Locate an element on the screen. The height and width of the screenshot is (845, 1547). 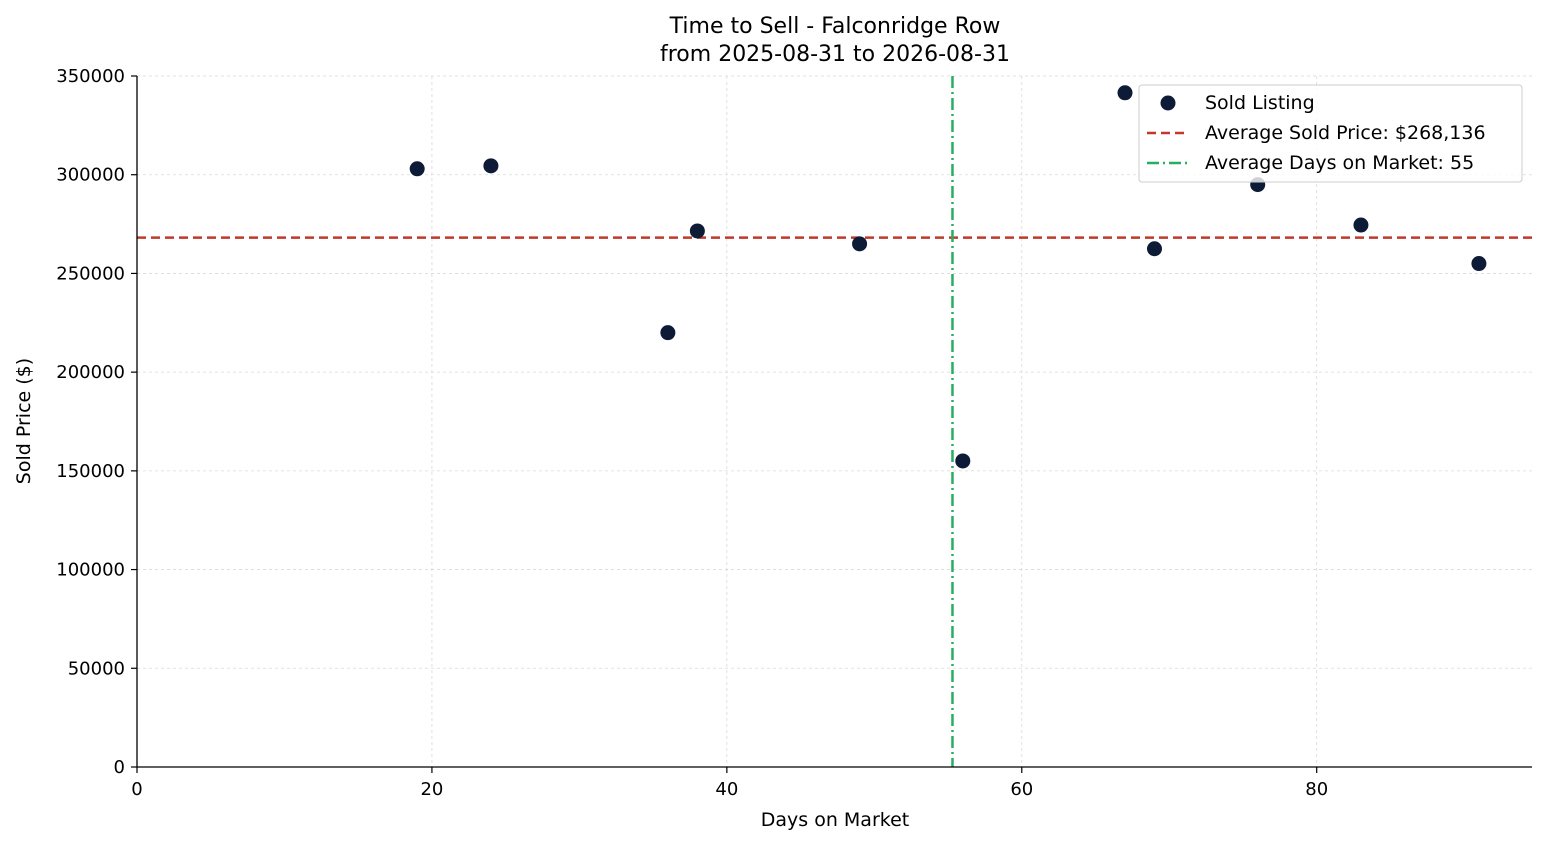
x-tick-label: 80 is located at coordinates (1316, 789).